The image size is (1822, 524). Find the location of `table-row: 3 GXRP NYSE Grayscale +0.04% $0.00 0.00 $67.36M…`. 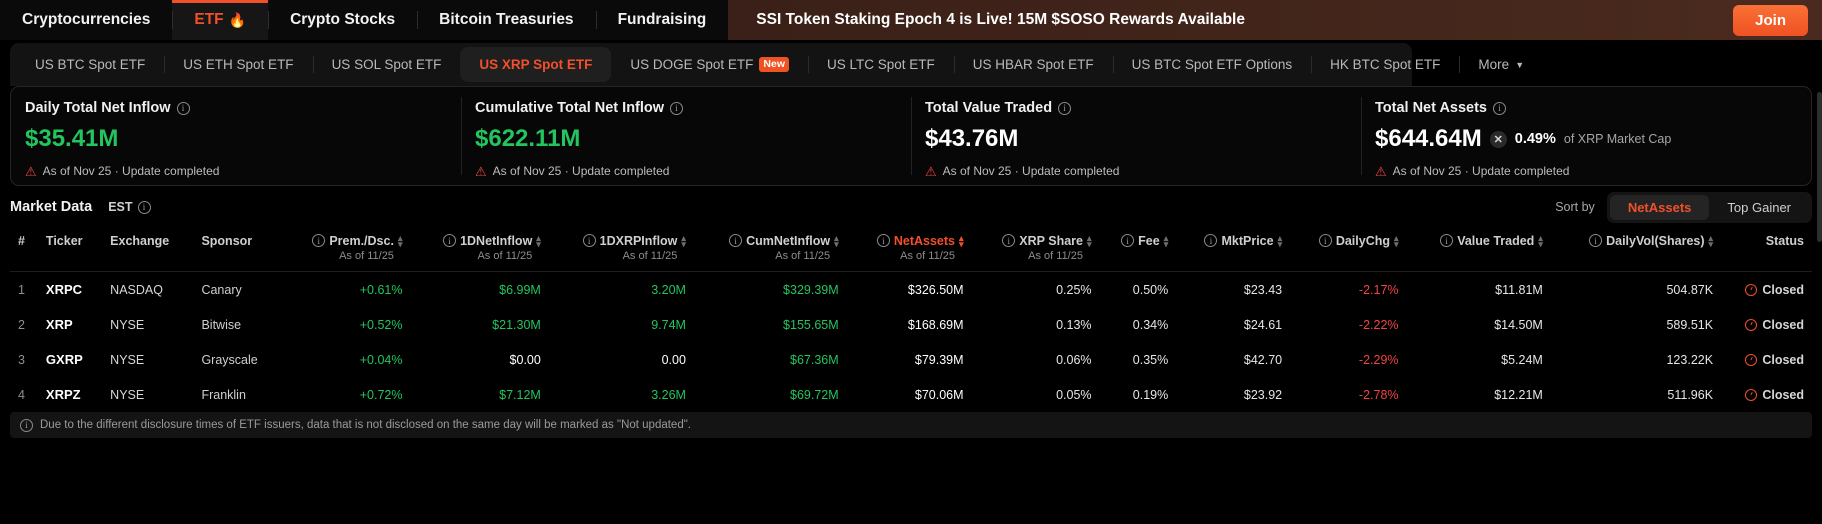

table-row: 3 GXRP NYSE Grayscale +0.04% $0.00 0.00 $67.36M… is located at coordinates (911, 359).